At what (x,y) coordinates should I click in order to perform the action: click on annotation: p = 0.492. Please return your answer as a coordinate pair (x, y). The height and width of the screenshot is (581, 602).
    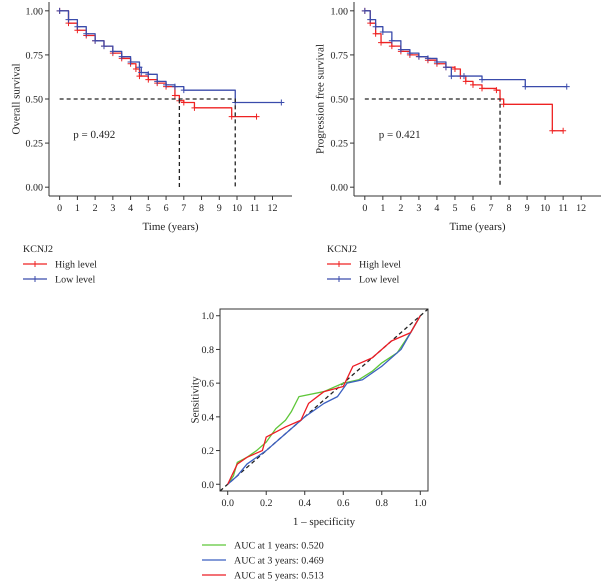
    Looking at the image, I should click on (94, 134).